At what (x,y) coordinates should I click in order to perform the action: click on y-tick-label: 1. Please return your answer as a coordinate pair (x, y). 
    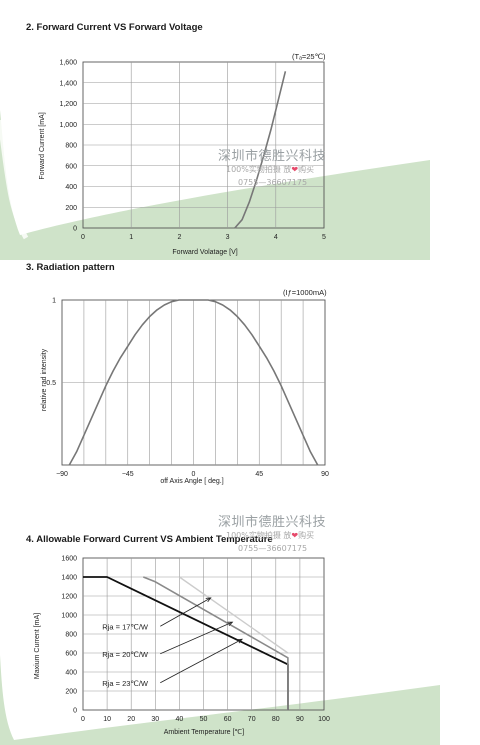
    Looking at the image, I should click on (54, 301).